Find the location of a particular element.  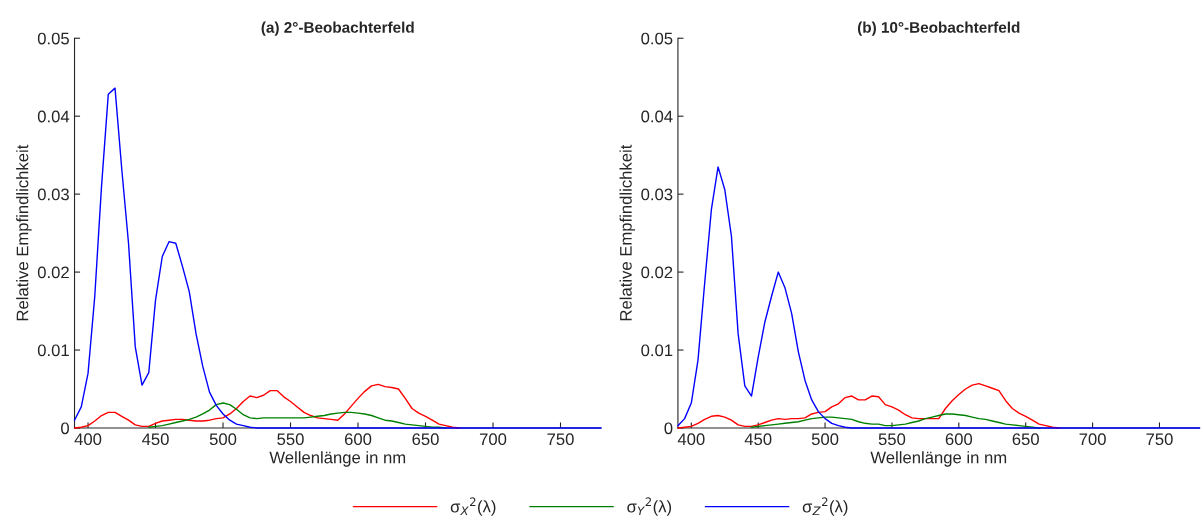

legend-label: σ$_{Z}$$^{2}$(λ) is located at coordinates (825, 506).